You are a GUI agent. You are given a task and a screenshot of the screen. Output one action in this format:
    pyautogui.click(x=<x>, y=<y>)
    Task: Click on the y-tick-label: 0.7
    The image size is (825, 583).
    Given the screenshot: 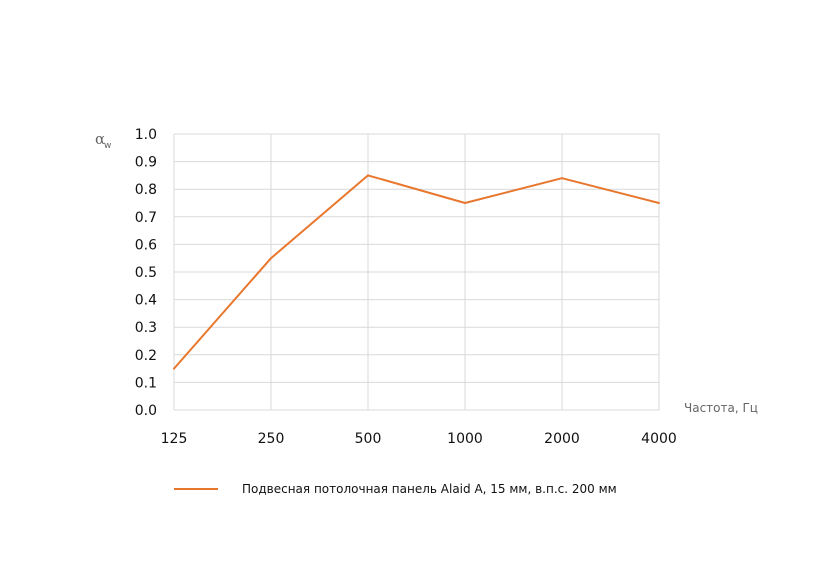 What is the action you would take?
    pyautogui.click(x=146, y=218)
    